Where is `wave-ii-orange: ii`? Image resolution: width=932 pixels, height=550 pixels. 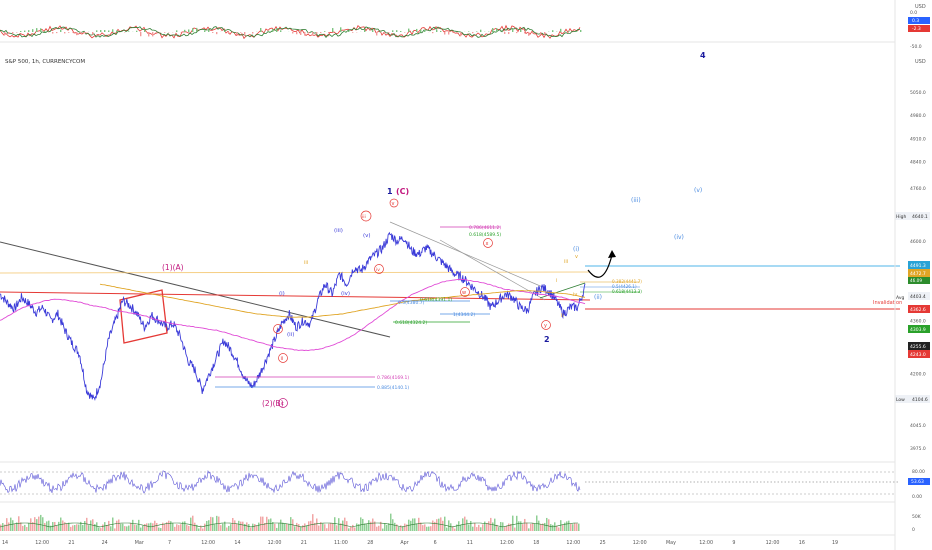 wave-ii-orange: ii is located at coordinates (562, 316).